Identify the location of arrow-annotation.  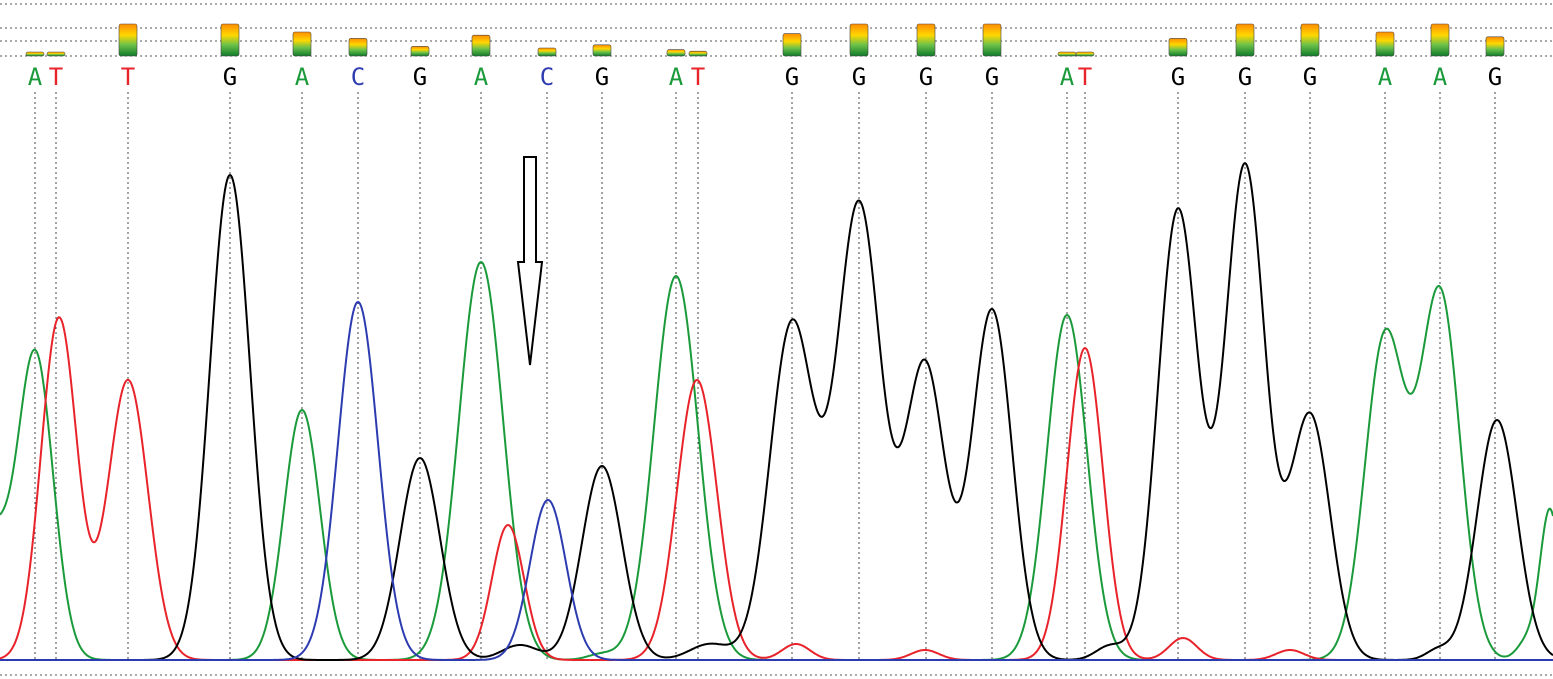
(530, 261).